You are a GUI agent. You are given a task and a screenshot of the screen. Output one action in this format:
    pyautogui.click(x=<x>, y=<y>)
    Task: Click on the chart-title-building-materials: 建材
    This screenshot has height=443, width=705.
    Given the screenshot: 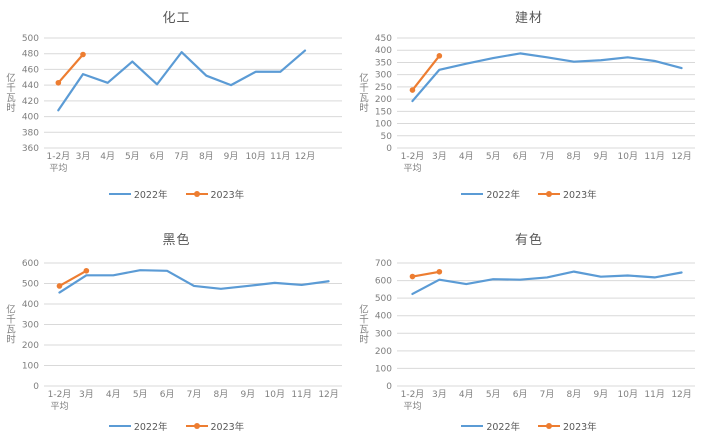 What is the action you would take?
    pyautogui.click(x=528, y=18)
    